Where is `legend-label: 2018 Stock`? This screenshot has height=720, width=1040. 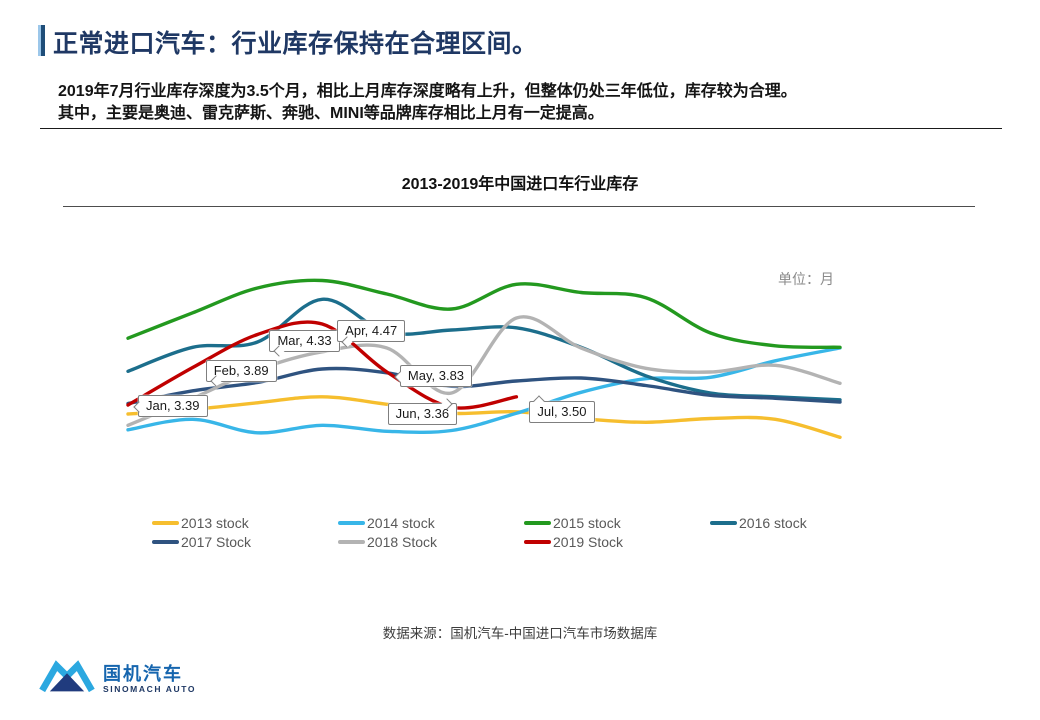
legend-label: 2018 Stock is located at coordinates (402, 542).